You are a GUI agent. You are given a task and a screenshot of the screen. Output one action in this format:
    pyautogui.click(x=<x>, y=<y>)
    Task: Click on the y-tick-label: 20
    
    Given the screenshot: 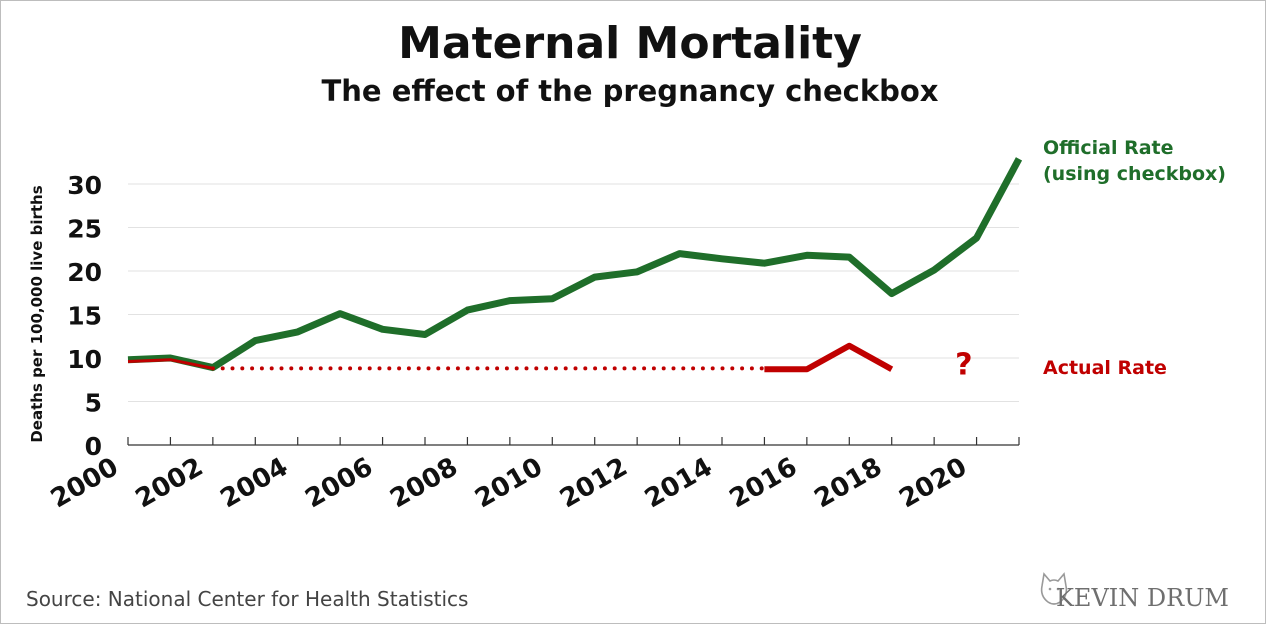 What is the action you would take?
    pyautogui.click(x=84, y=272)
    